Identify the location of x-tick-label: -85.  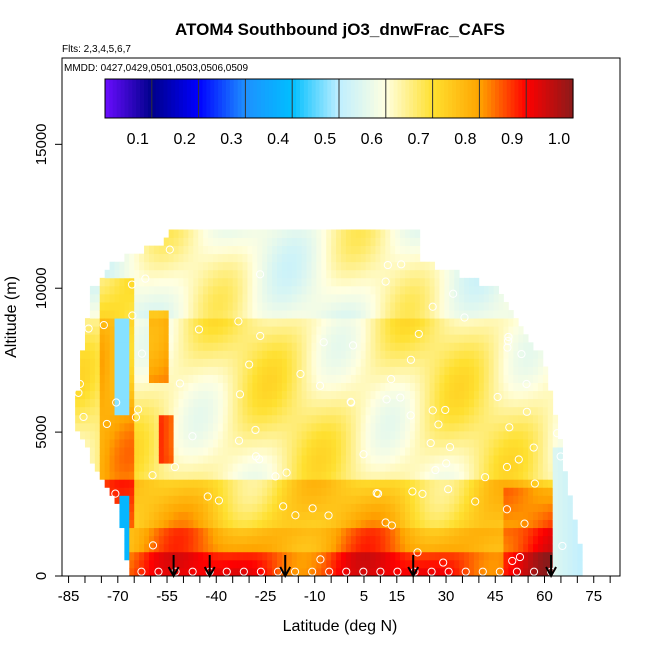
(69, 596).